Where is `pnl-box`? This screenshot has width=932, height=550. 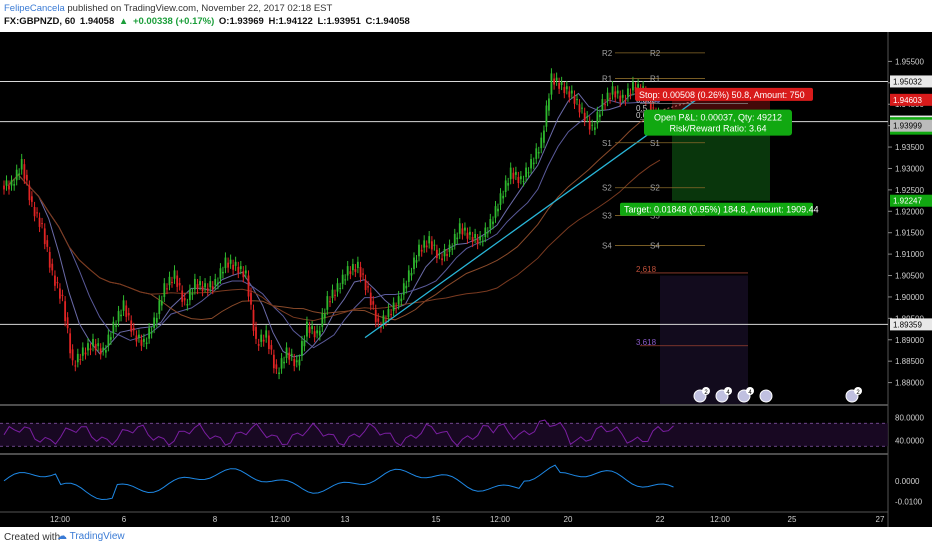
pnl-box is located at coordinates (718, 122).